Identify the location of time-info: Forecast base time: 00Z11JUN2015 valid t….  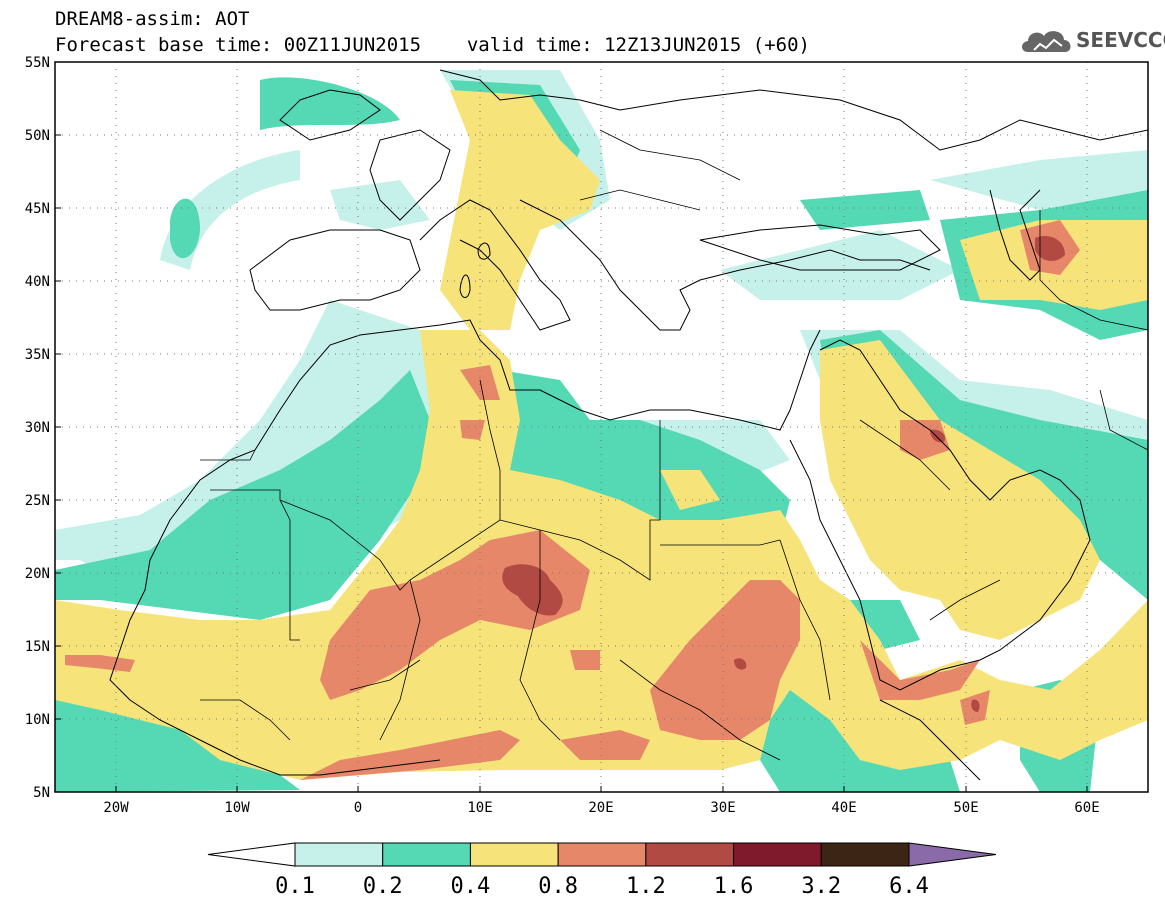
(432, 45).